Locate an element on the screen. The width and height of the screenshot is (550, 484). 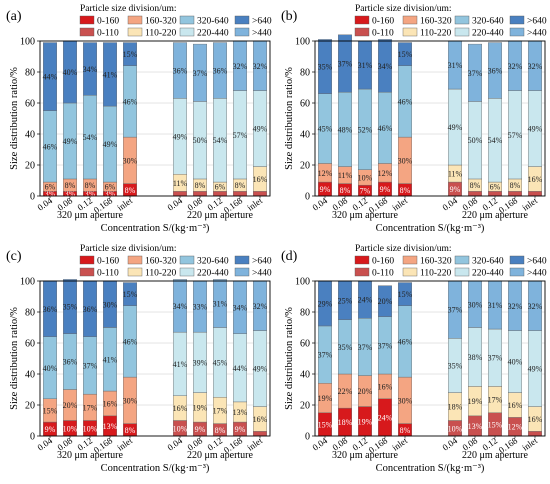
data-label: 17% is located at coordinates (90, 407).